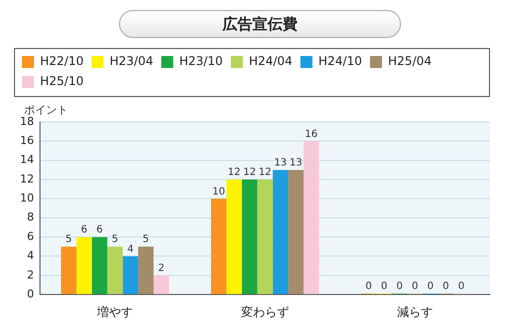  Describe the element at coordinates (62, 61) in the screenshot. I see `legend-label: H22/10` at that location.